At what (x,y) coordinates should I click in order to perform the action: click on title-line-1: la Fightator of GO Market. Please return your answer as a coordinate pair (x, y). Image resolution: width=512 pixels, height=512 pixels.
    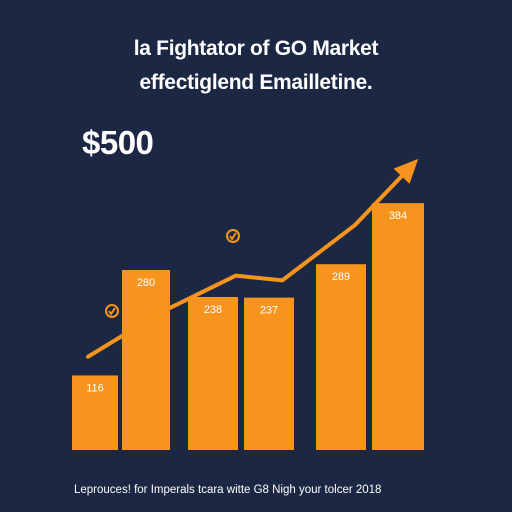
    Looking at the image, I should click on (256, 48).